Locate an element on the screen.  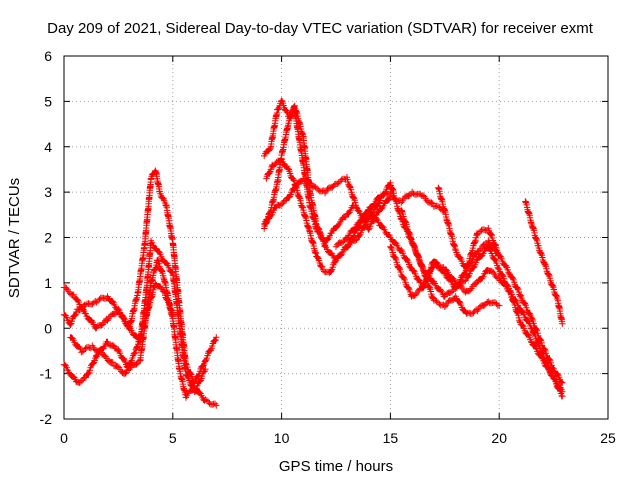
y-tick-labels: -2 -1 0 1 2 3 4 5 6 is located at coordinates (46, 237).